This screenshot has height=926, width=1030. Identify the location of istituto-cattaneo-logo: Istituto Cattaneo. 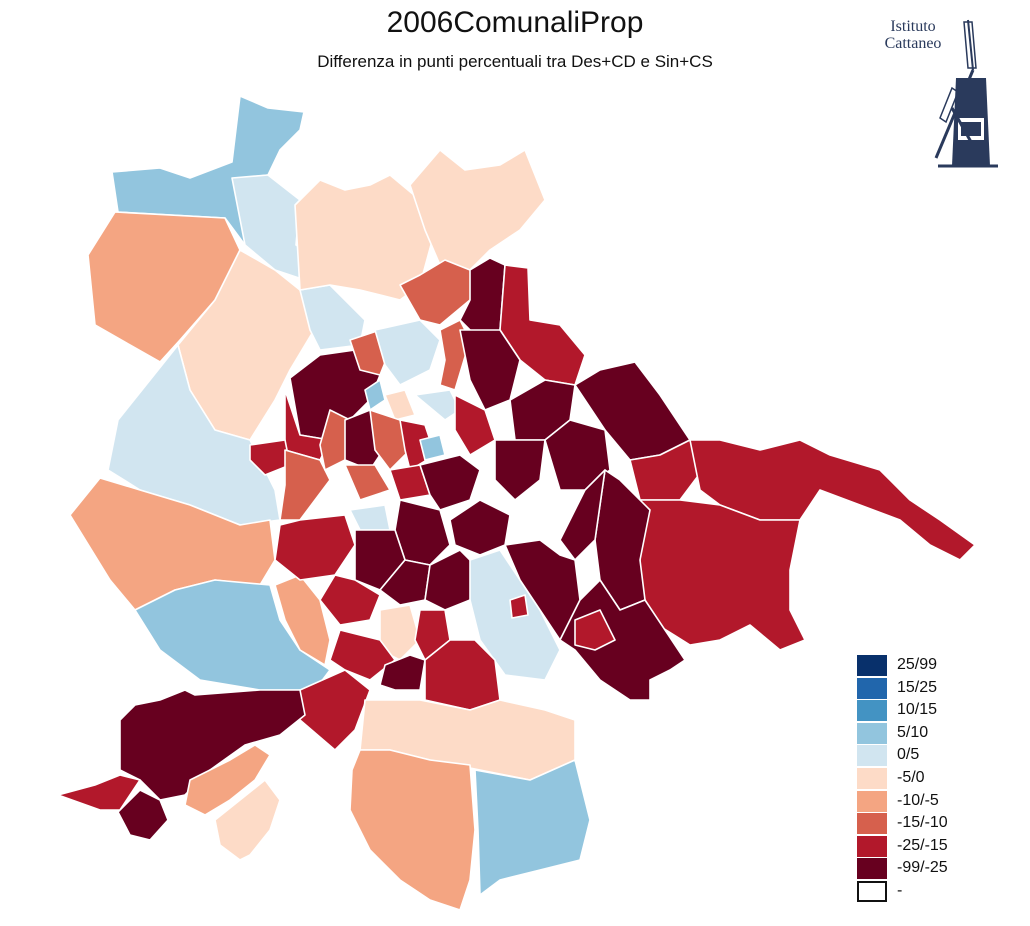
(933, 95).